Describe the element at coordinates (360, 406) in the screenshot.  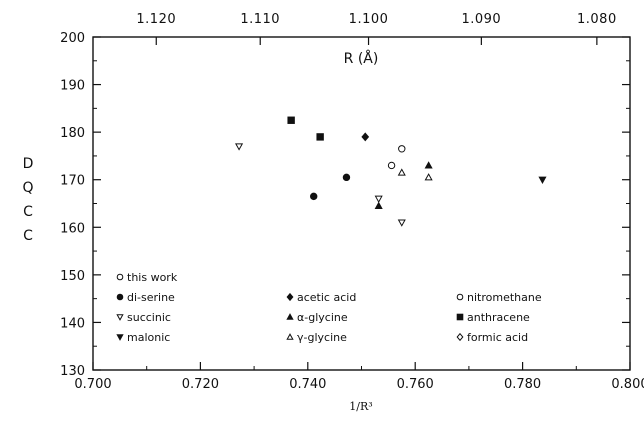
I see `x-axis-title: 1/R³` at that location.